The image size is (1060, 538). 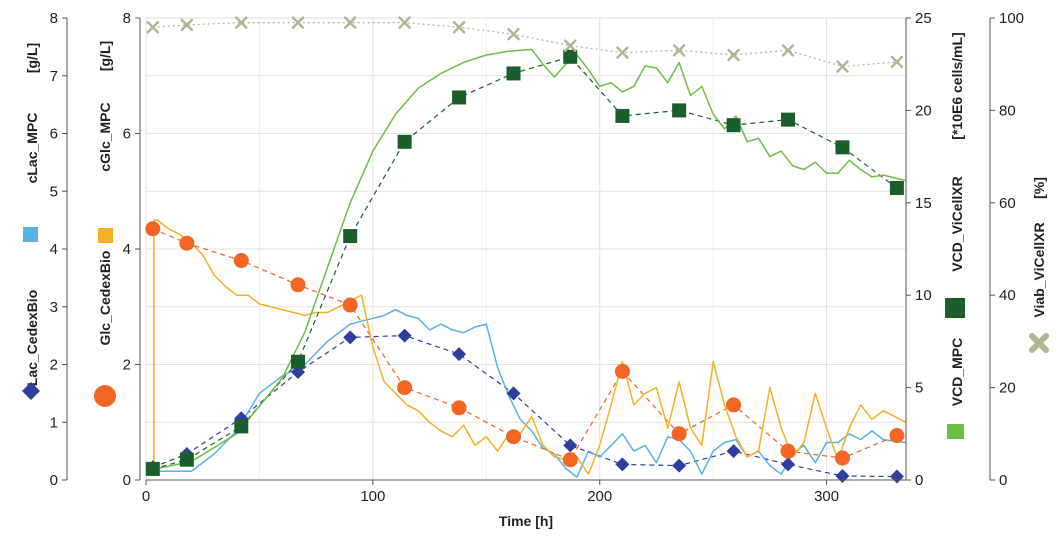 I want to click on glc-tick-label: 6, so click(x=127, y=134).